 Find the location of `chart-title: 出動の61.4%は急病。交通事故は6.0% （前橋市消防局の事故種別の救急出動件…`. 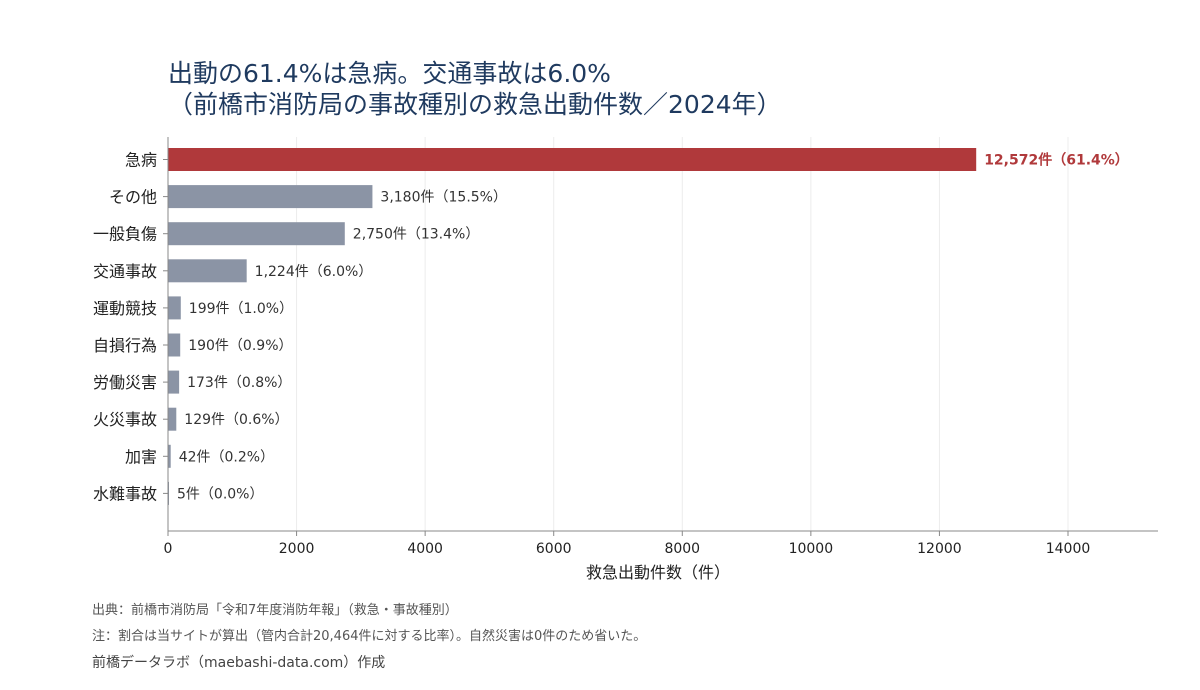

chart-title: 出動の61.4%は急病。交通事故は6.0% （前橋市消防局の事故種別の救急出動件… is located at coordinates (475, 89).